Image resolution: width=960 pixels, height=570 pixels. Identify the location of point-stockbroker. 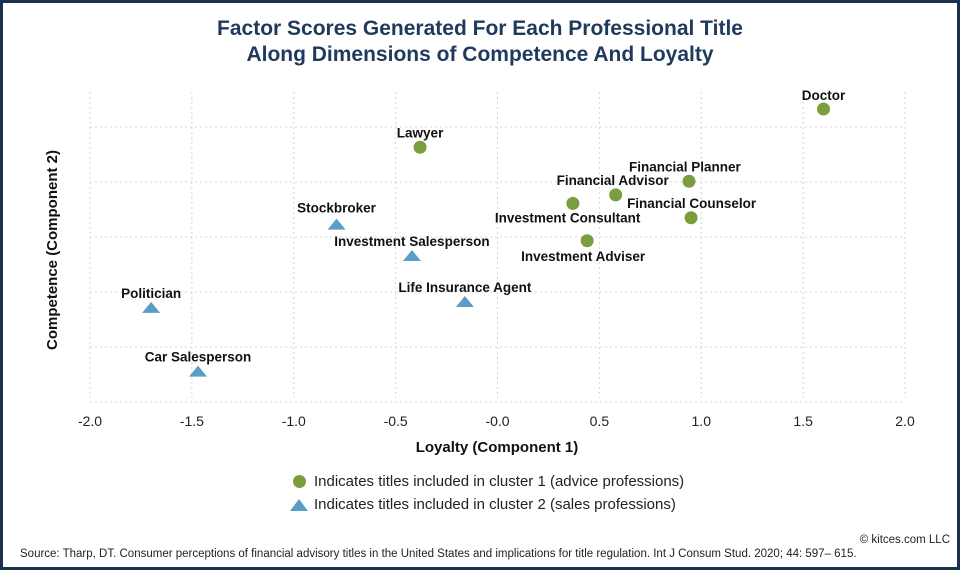
(336, 224).